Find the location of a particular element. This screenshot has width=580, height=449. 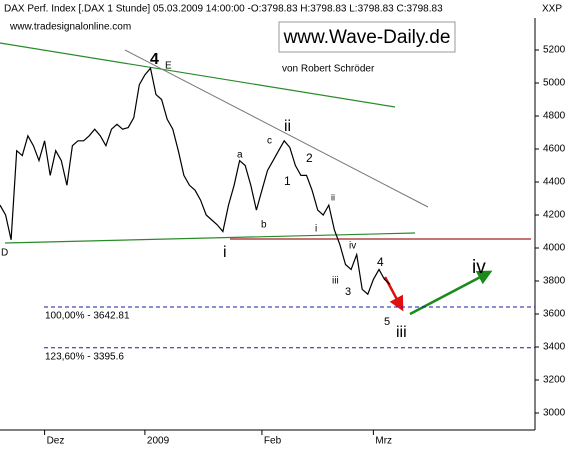

wave-label: E is located at coordinates (168, 66).